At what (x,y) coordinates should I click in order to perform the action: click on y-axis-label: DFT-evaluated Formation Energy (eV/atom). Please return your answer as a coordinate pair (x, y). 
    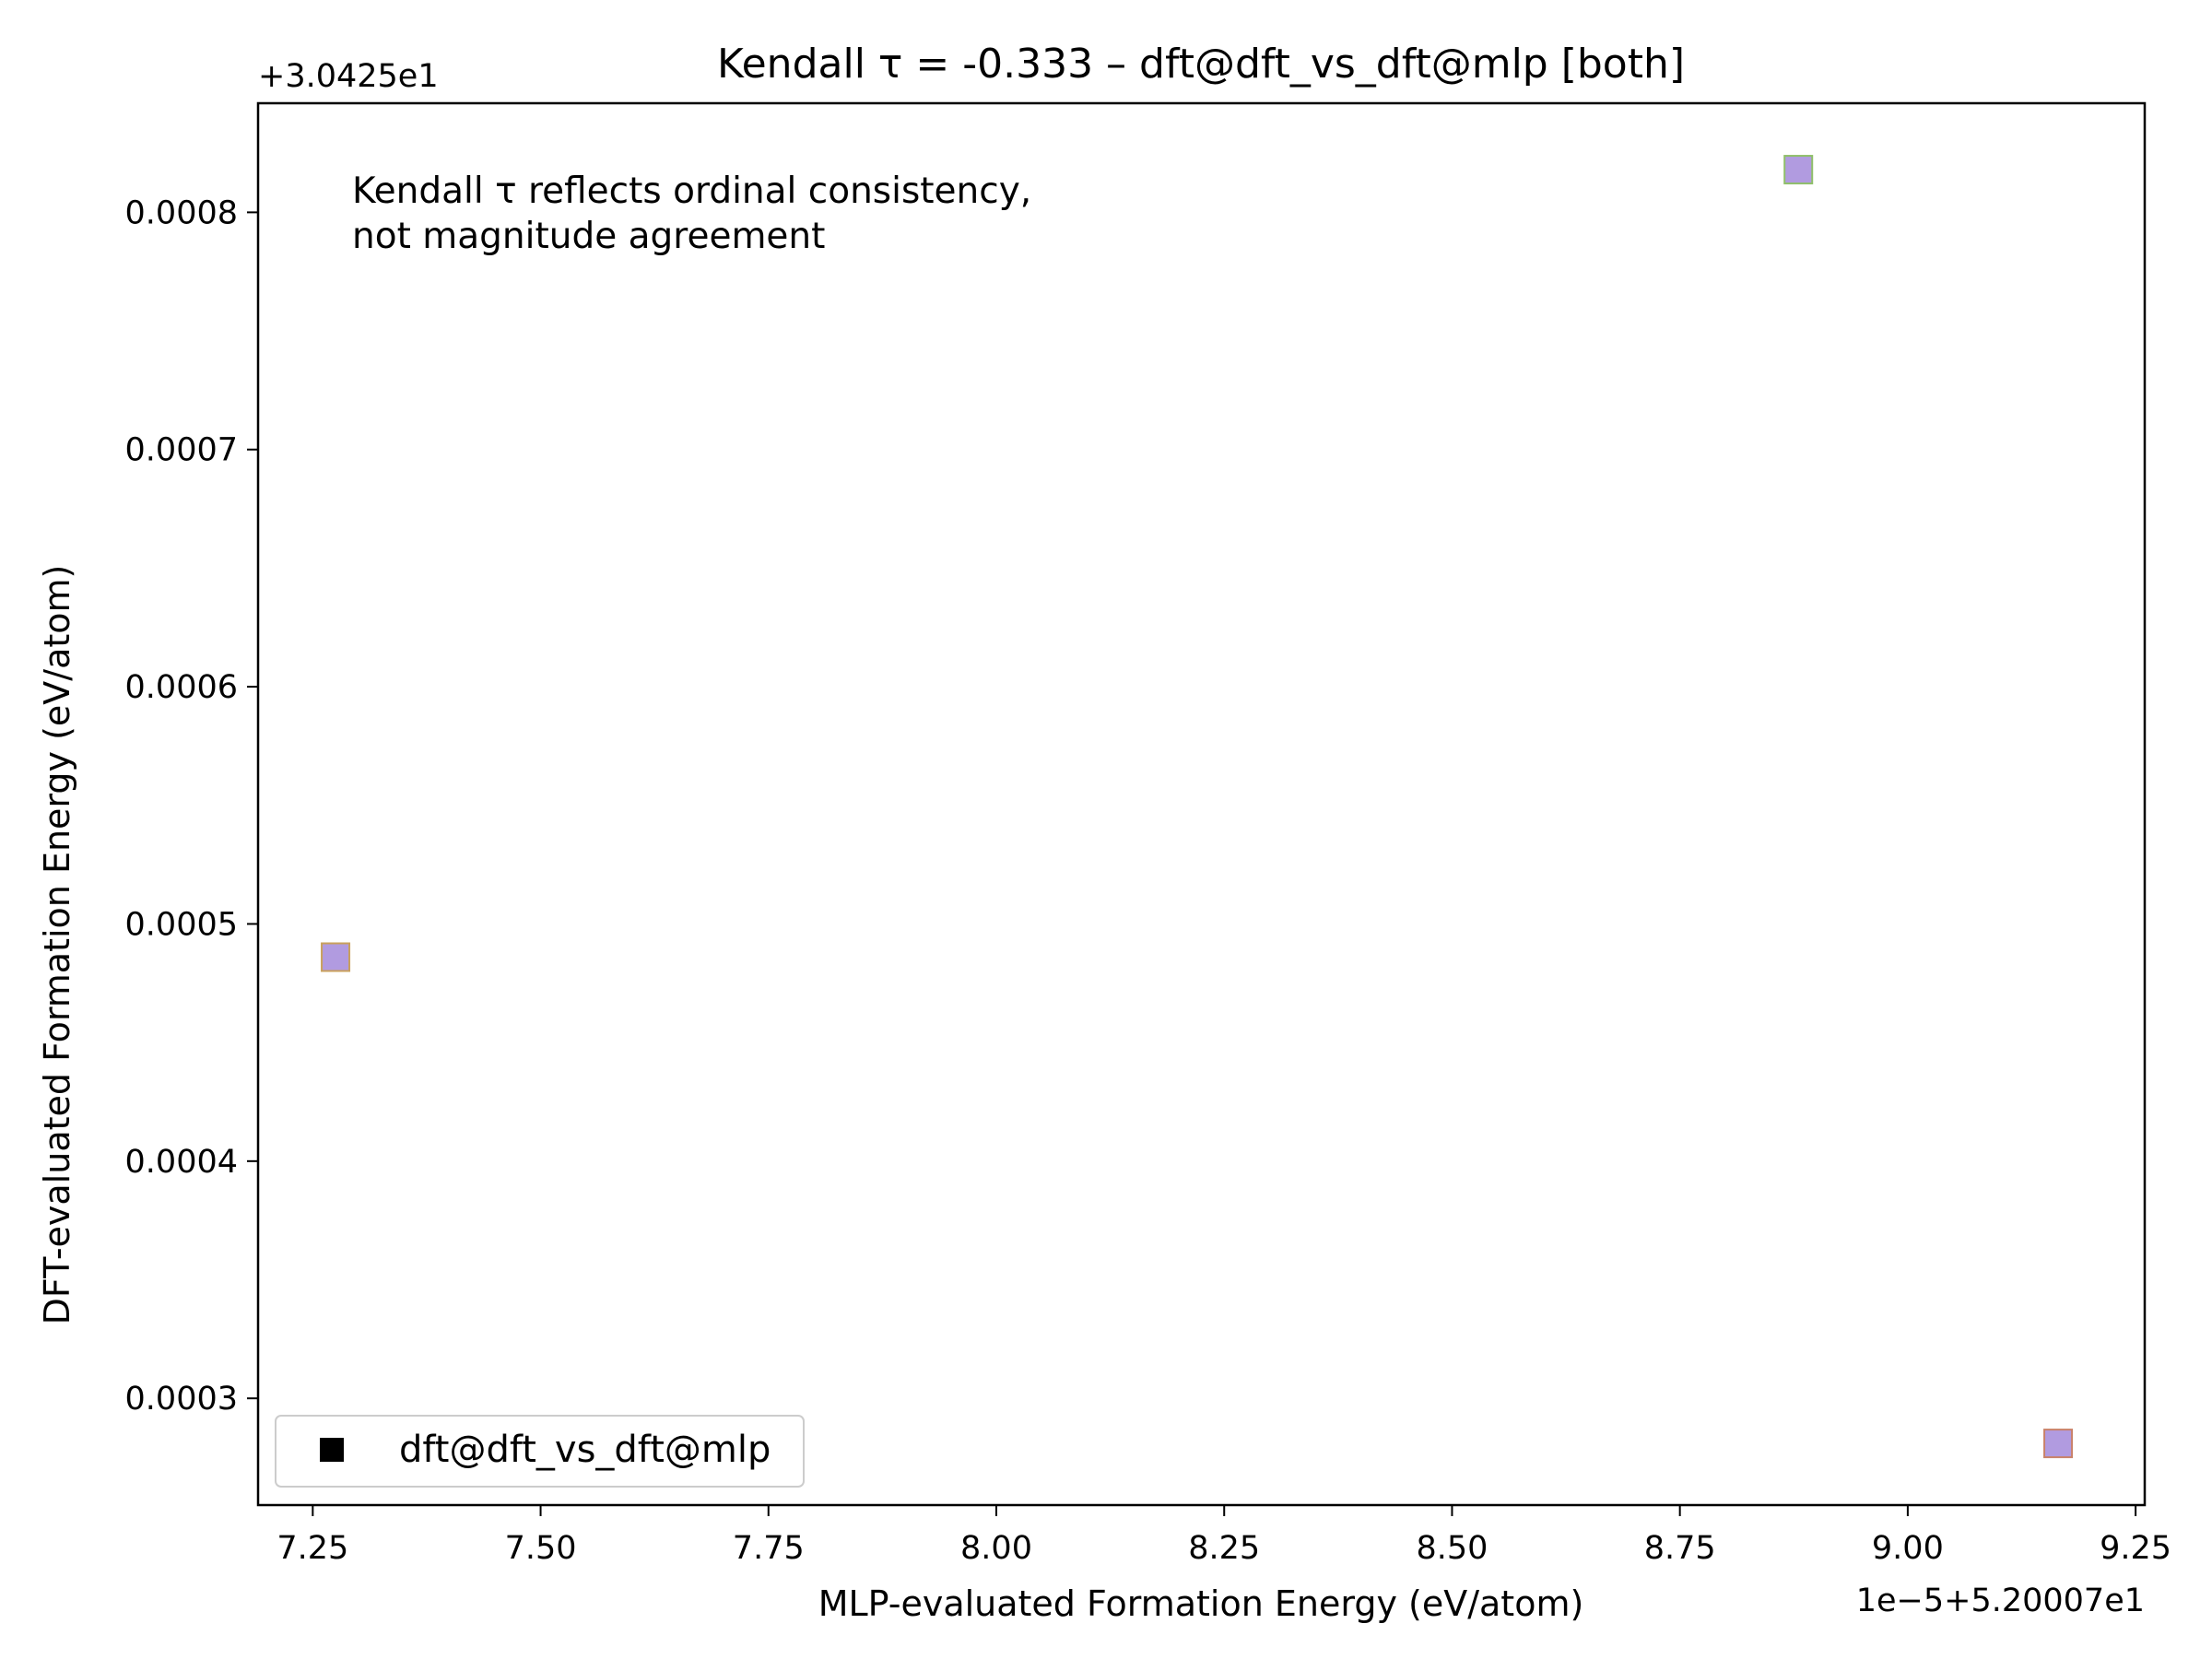
    Looking at the image, I should click on (57, 945).